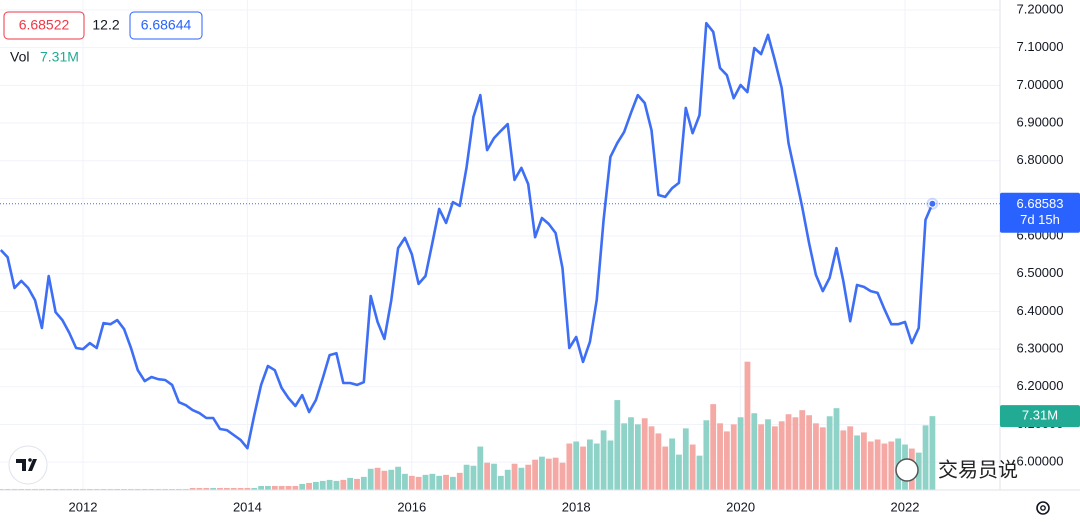 This screenshot has width=1080, height=525. What do you see at coordinates (19, 57) in the screenshot?
I see `volume-legend-name: Vol` at bounding box center [19, 57].